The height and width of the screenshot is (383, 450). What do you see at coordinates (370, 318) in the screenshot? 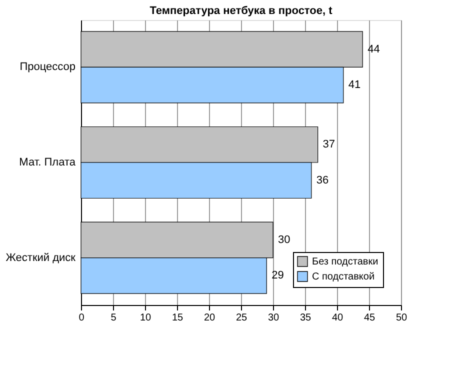
I see `x-tick-label: 45` at bounding box center [370, 318].